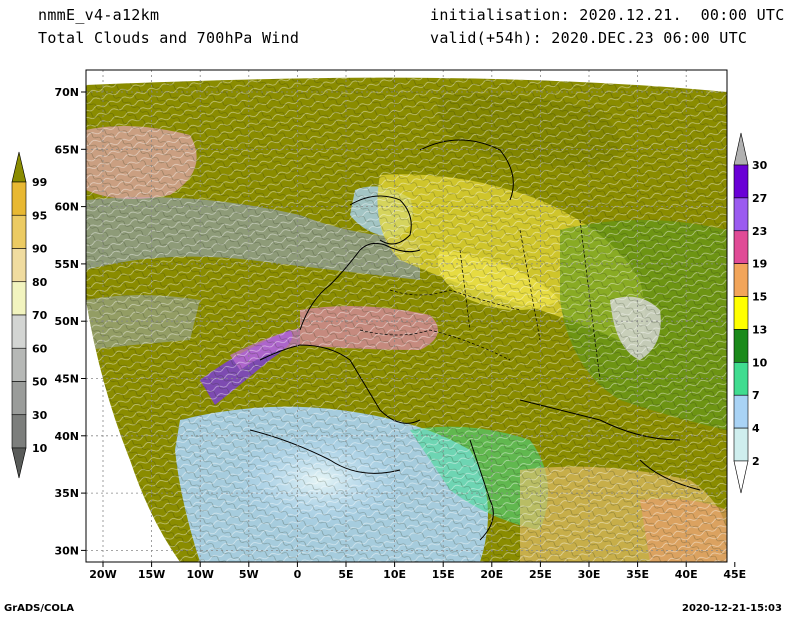 This screenshot has width=800, height=618. Describe the element at coordinates (345, 574) in the screenshot. I see `lon-tick-label: 5E` at that location.